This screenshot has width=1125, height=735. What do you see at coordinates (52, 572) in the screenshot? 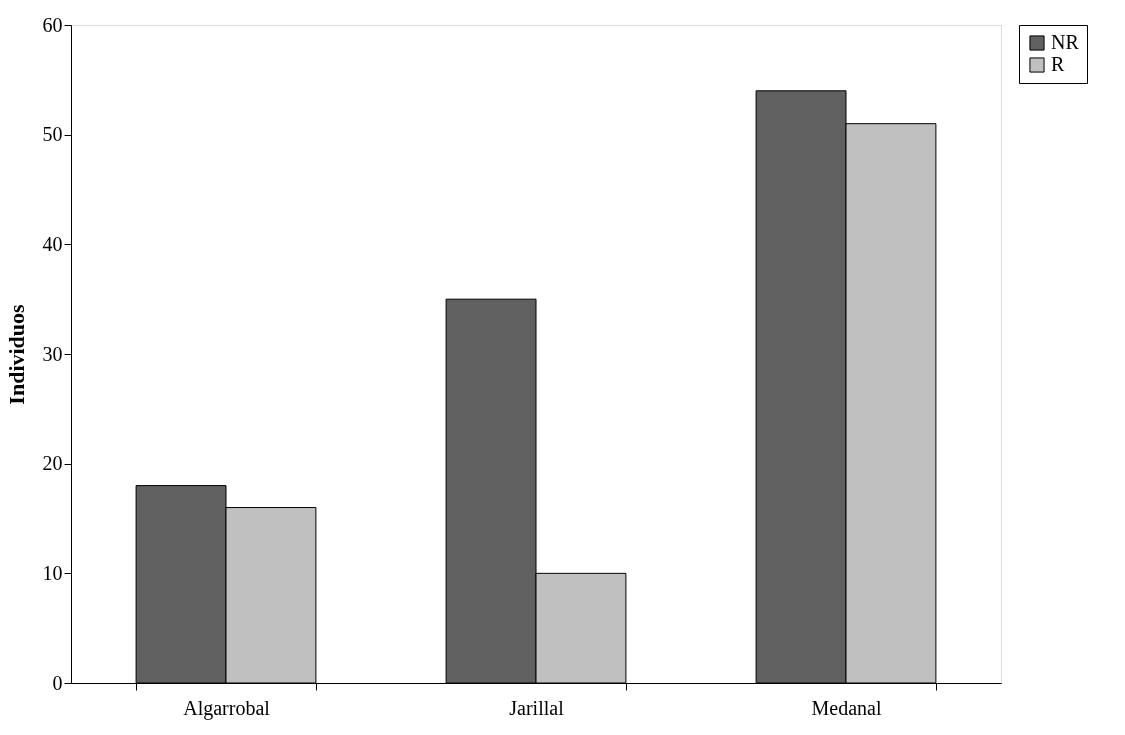
I see `y-tick-label: 10` at bounding box center [52, 572].